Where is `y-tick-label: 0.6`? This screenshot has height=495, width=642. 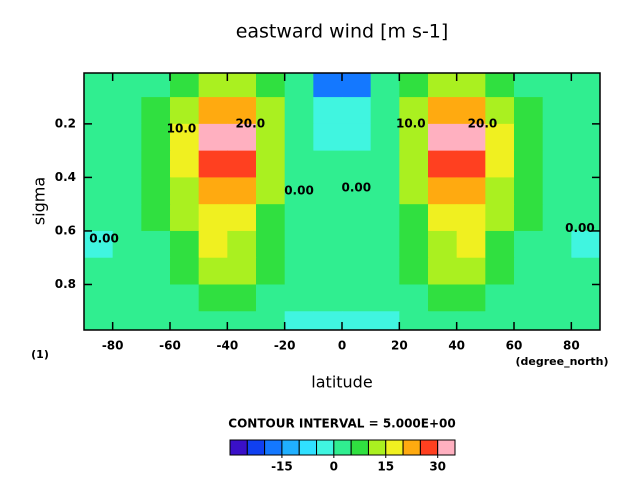 y-tick-label: 0.6 is located at coordinates (65, 230).